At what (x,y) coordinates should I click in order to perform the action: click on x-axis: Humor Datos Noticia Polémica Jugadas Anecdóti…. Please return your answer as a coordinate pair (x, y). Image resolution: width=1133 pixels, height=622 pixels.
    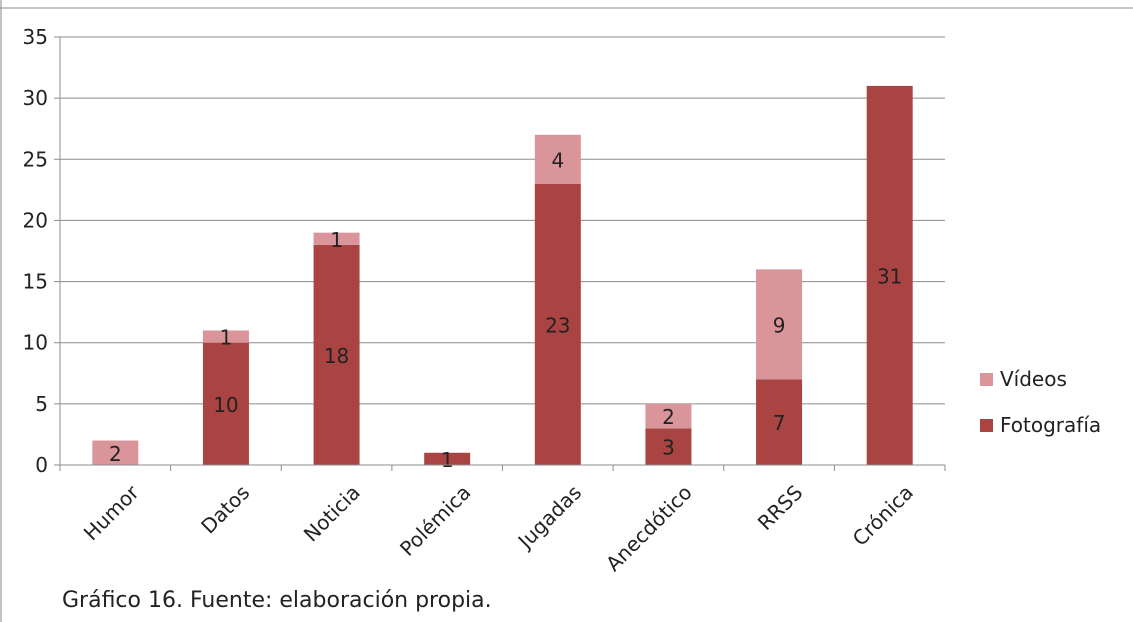
    Looking at the image, I should click on (502, 520).